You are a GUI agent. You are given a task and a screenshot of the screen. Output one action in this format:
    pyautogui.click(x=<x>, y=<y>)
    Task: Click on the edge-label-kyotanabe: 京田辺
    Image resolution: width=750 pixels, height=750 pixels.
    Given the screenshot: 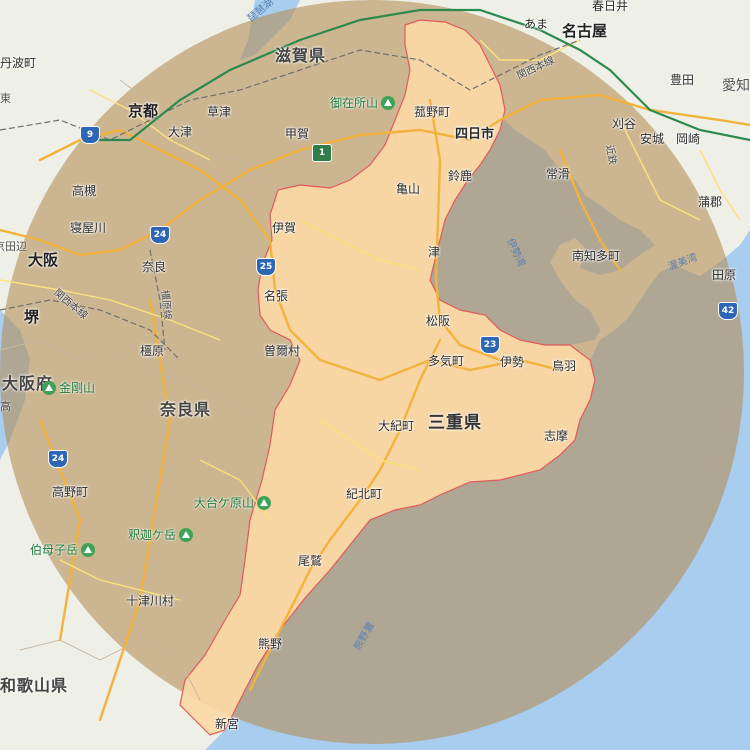 What is the action you would take?
    pyautogui.click(x=13, y=246)
    